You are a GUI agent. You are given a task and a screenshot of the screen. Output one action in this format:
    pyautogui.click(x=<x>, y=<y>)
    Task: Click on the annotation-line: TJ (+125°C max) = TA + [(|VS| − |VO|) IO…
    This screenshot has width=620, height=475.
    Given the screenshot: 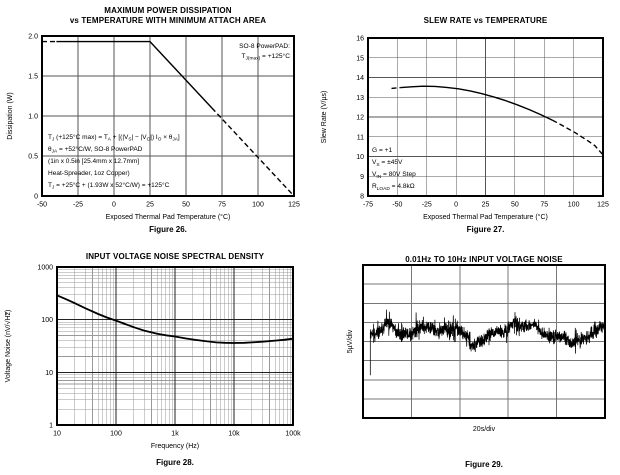 What is the action you would take?
    pyautogui.click(x=114, y=137)
    